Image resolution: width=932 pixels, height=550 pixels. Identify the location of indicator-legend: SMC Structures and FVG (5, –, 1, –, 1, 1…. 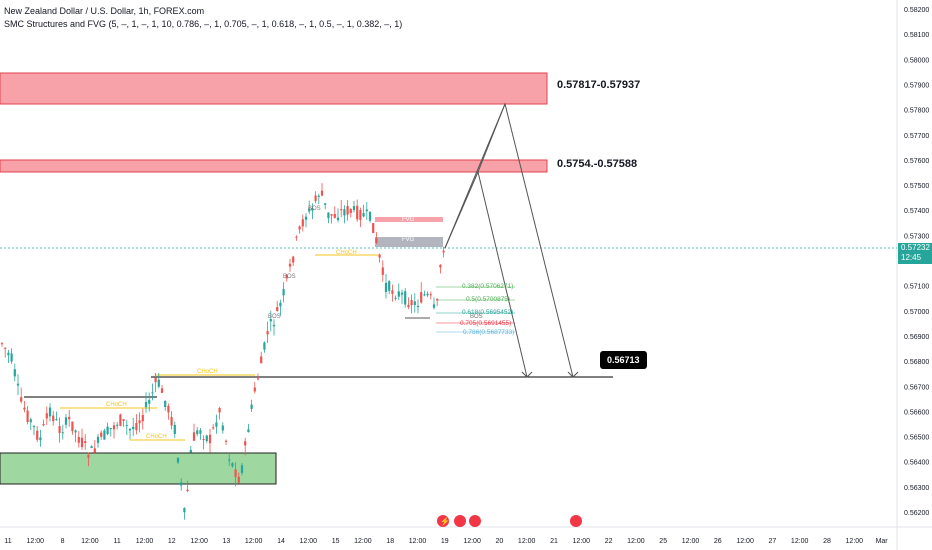
(203, 24).